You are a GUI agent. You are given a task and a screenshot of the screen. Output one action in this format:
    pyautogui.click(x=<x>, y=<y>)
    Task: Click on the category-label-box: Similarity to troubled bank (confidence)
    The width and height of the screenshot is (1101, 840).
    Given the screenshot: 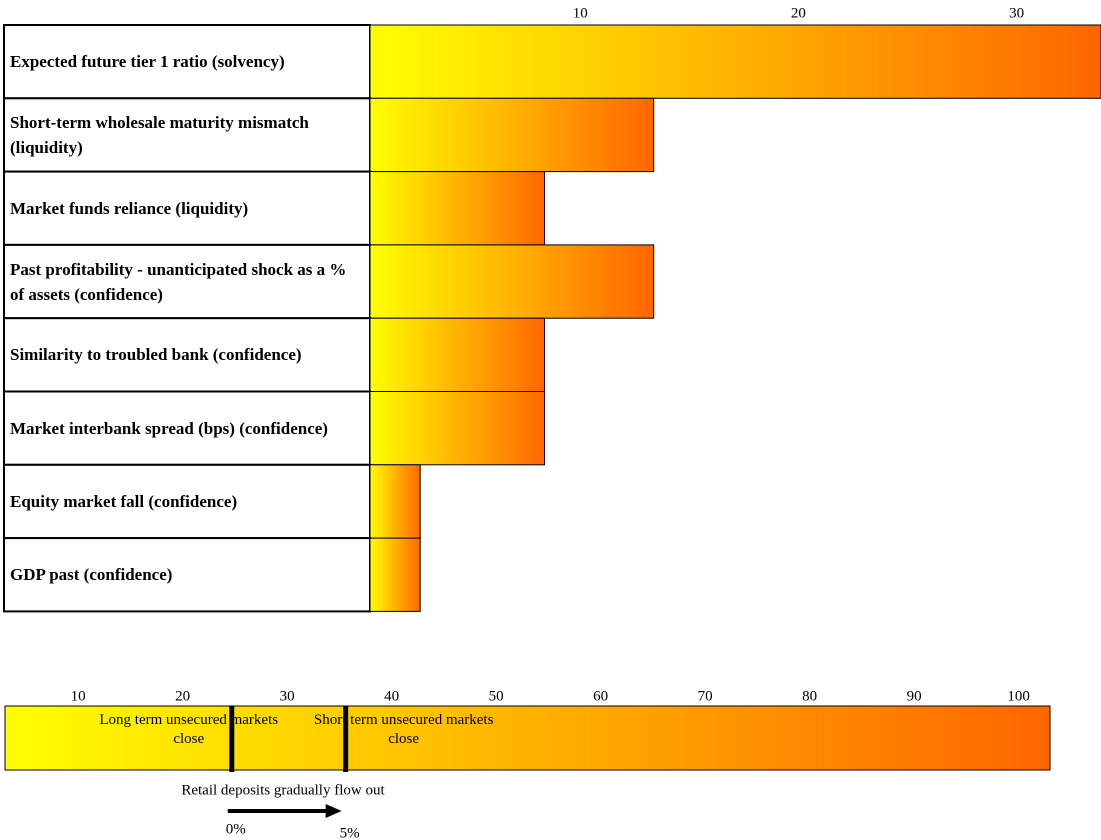 What is the action you would take?
    pyautogui.click(x=156, y=355)
    